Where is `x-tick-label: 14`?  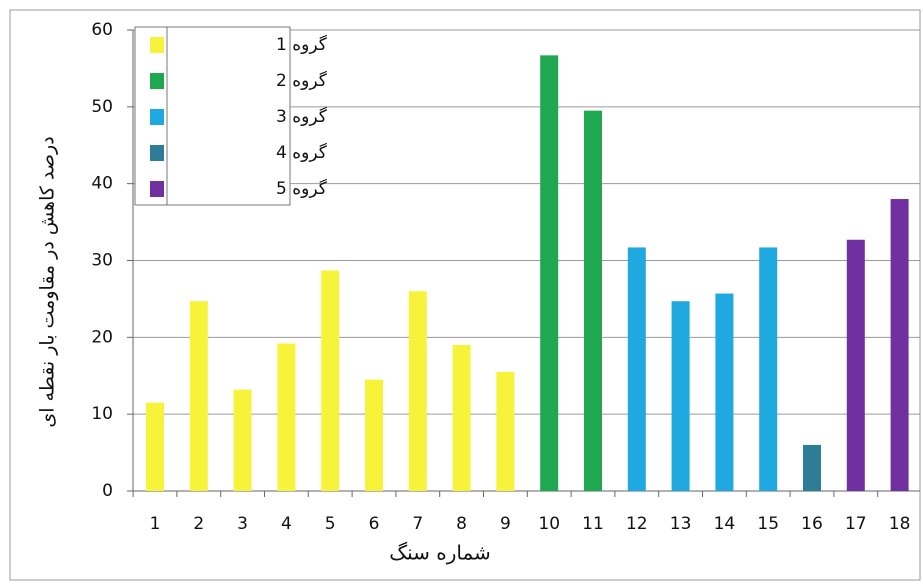
x-tick-label: 14 is located at coordinates (725, 524).